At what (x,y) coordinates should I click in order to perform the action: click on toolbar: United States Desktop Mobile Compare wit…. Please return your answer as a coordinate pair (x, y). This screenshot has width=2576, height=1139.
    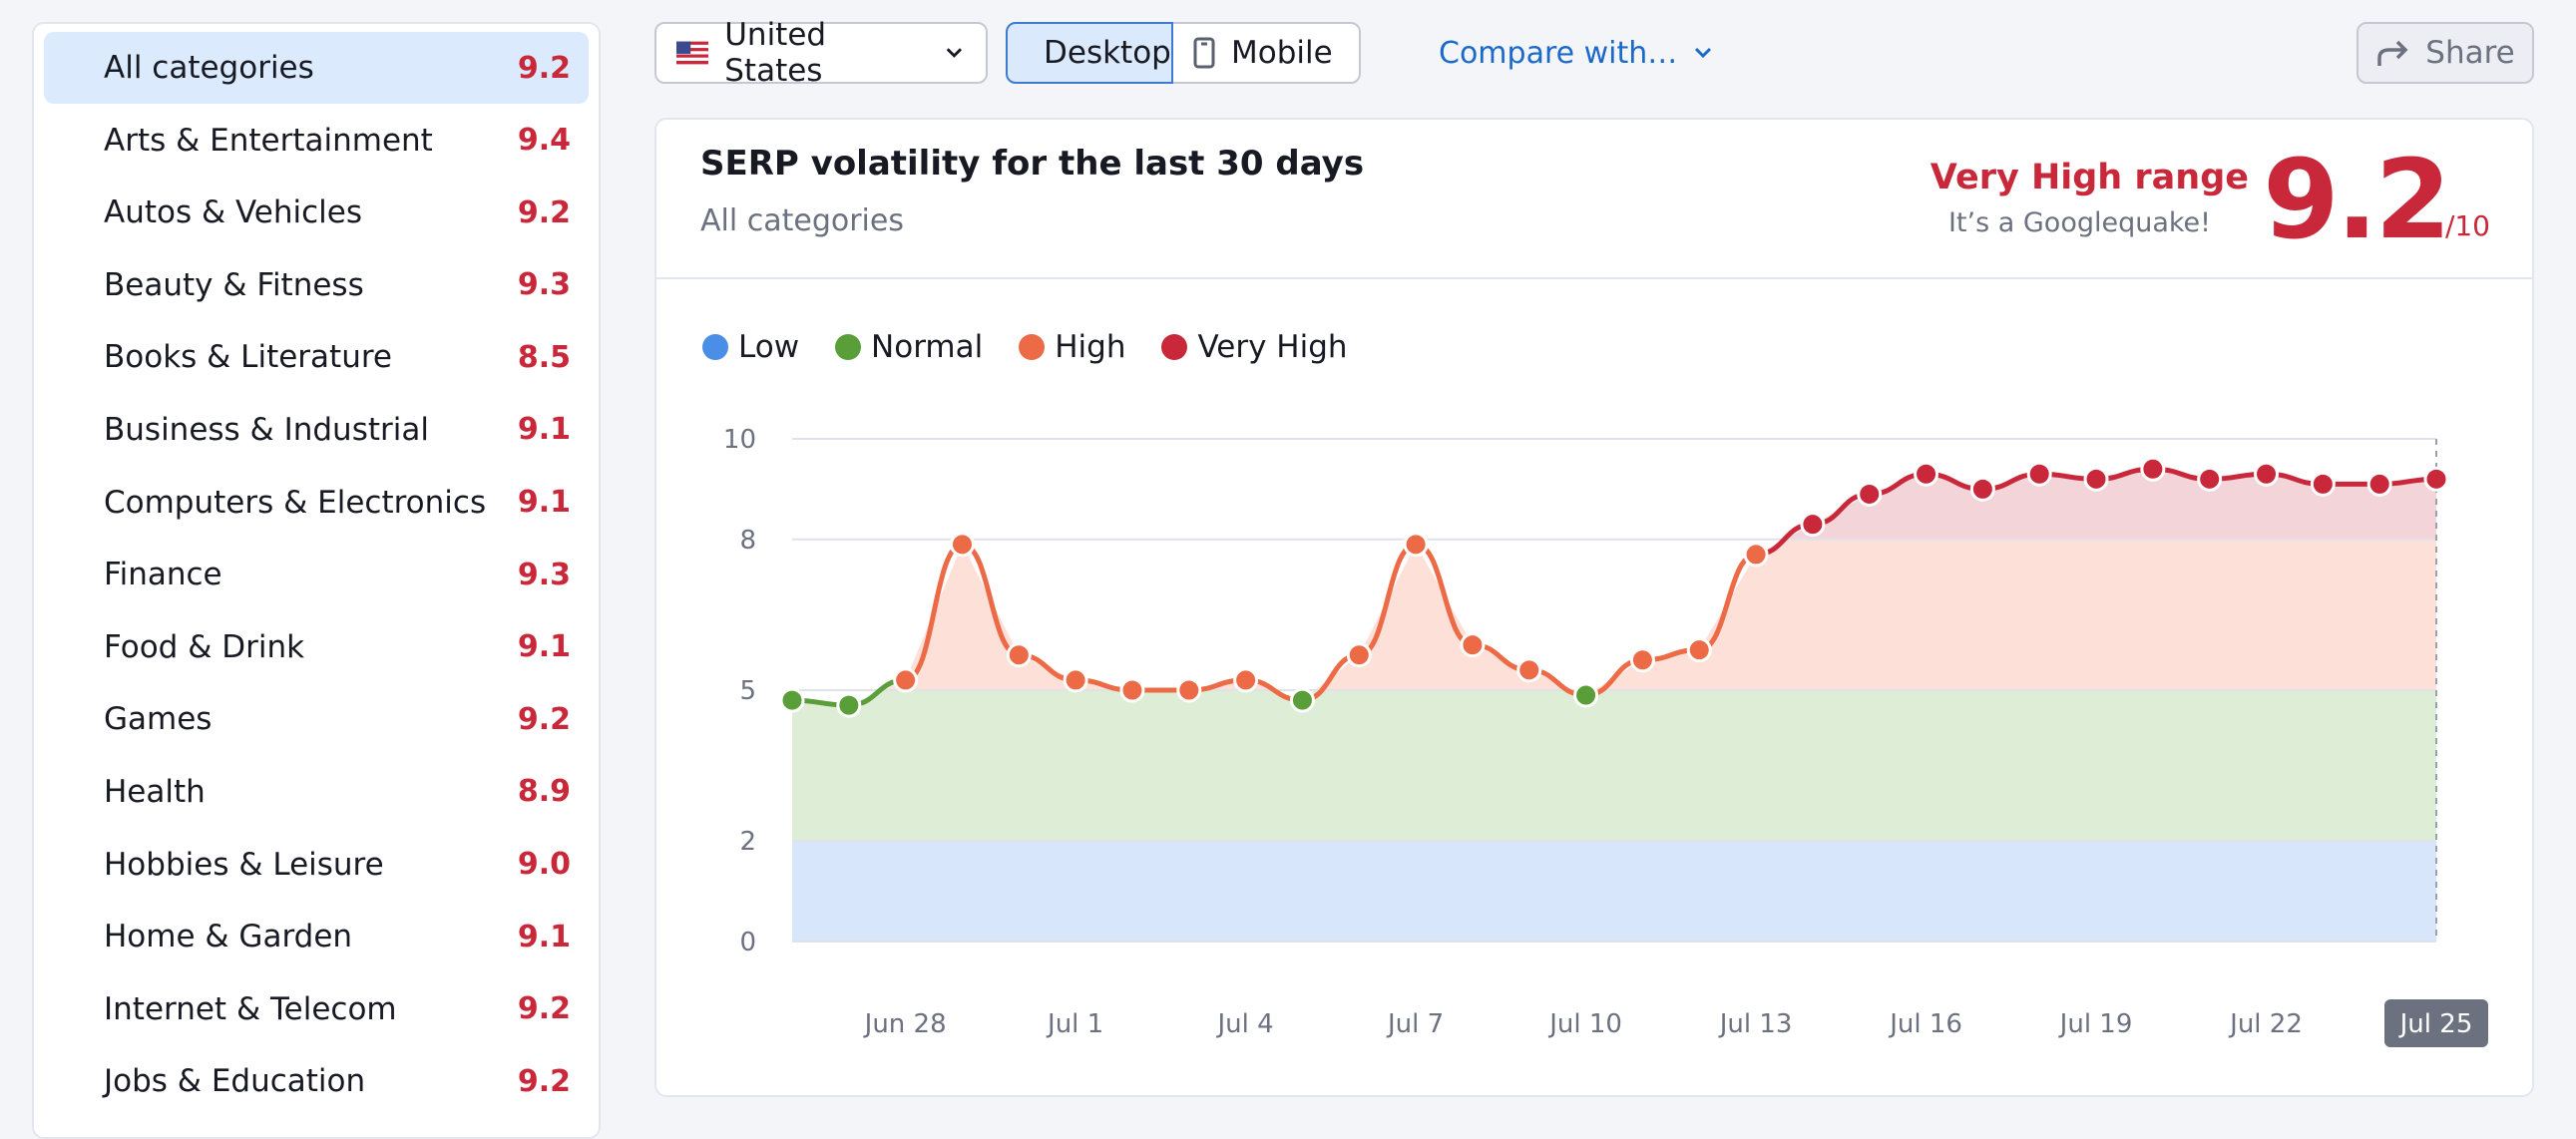
    Looking at the image, I should click on (1594, 53).